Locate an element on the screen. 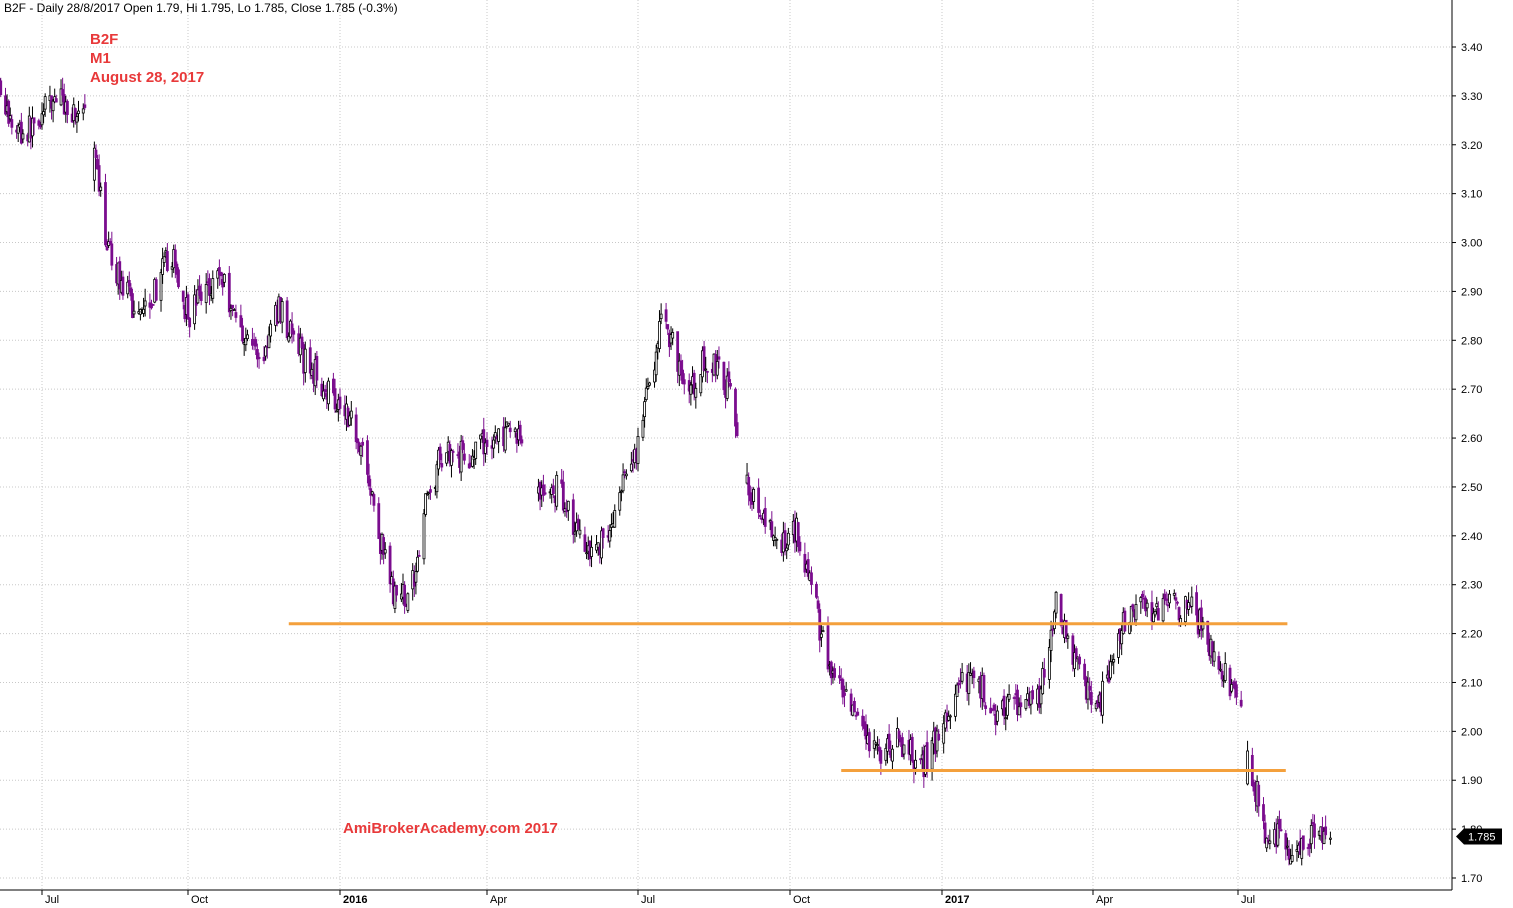  y-tick-label: 3.20 is located at coordinates (1471, 146).